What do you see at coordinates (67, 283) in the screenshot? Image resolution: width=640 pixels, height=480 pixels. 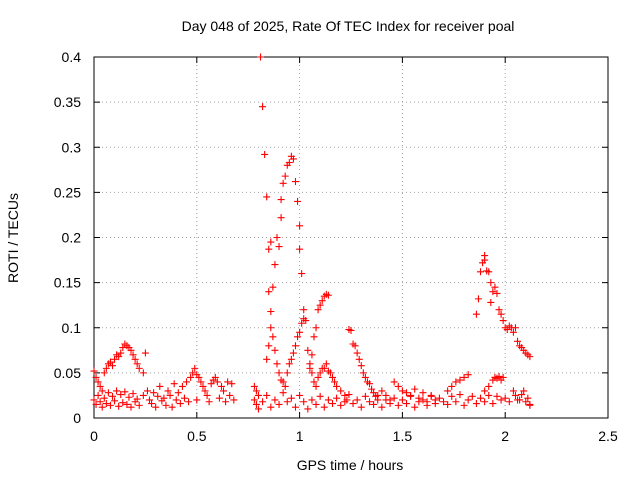 I see `y-tick-label: 0.15` at bounding box center [67, 283].